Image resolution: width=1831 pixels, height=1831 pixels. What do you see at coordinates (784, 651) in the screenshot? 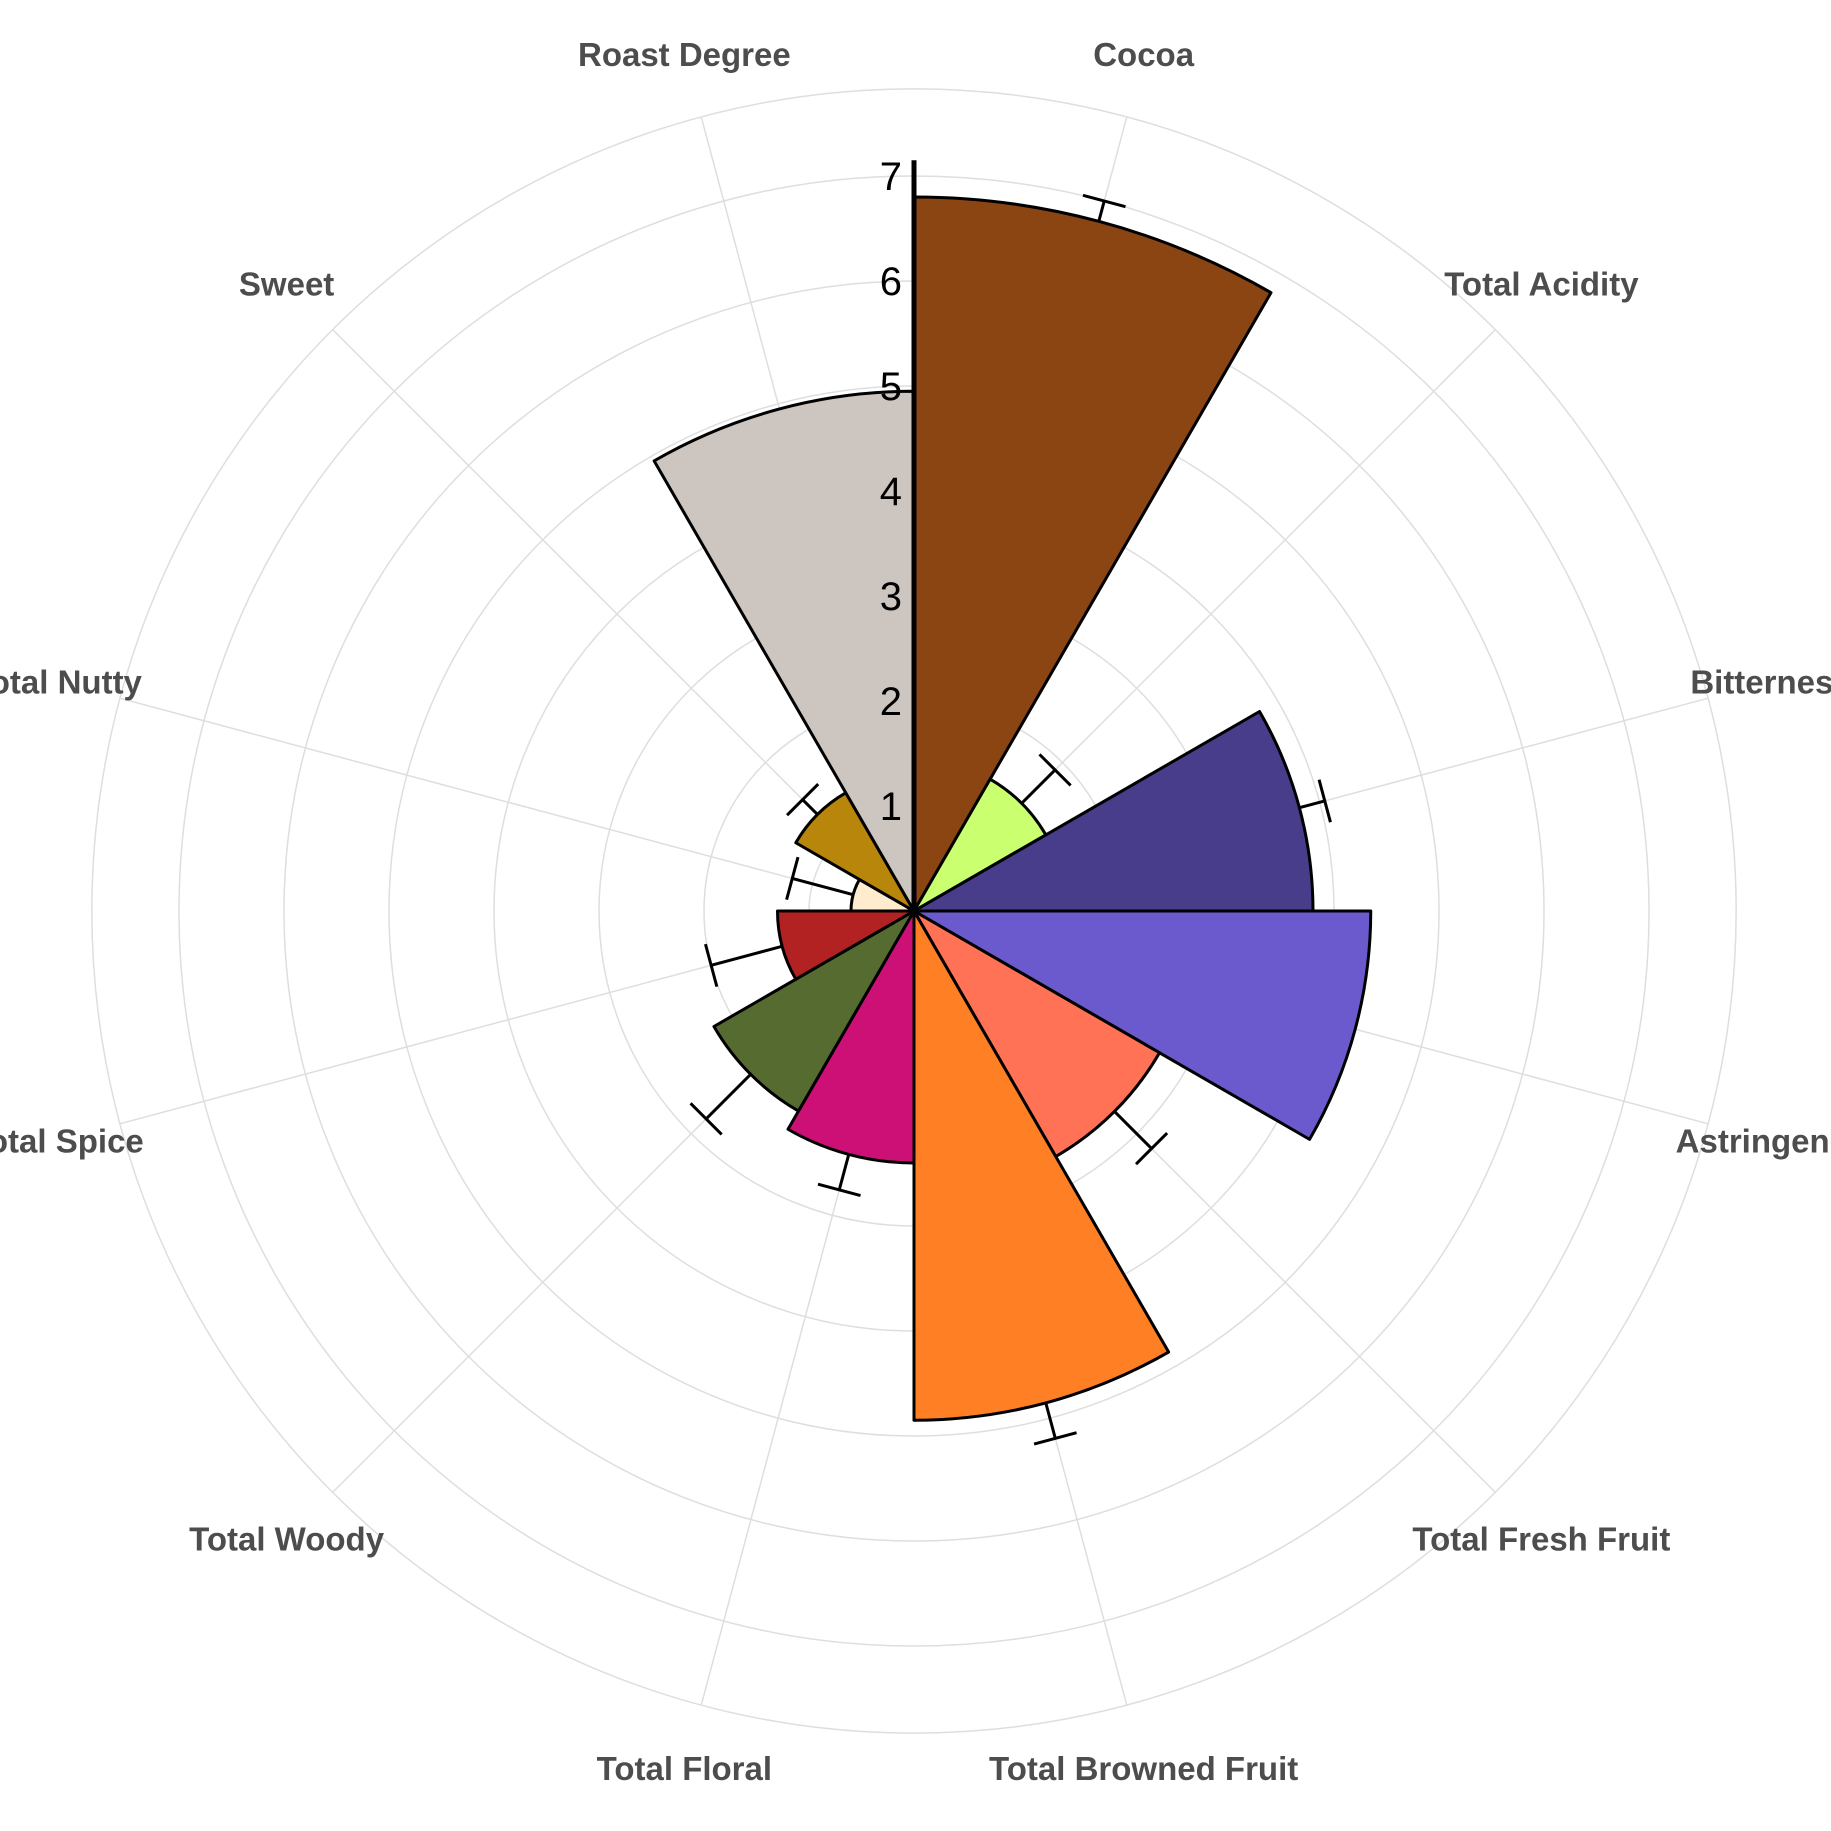
I see `bar-roast-degree` at bounding box center [784, 651].